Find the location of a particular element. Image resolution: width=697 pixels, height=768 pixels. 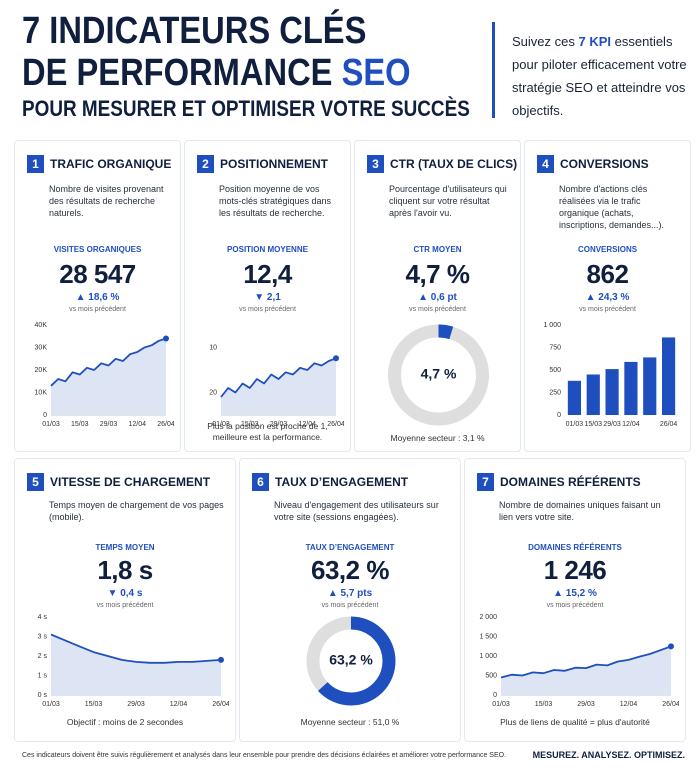

y-tick-label: 40K is located at coordinates (41, 325).